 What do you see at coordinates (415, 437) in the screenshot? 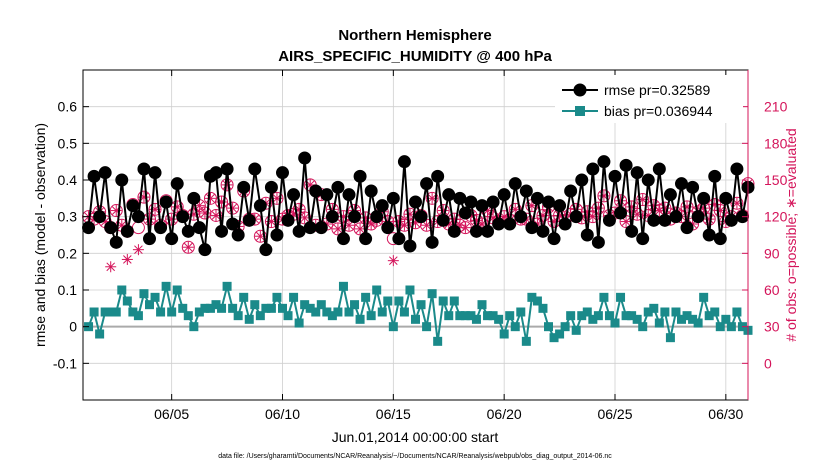
I see `x-axis-label: Jun.01,2014 00:00:00 start` at bounding box center [415, 437].